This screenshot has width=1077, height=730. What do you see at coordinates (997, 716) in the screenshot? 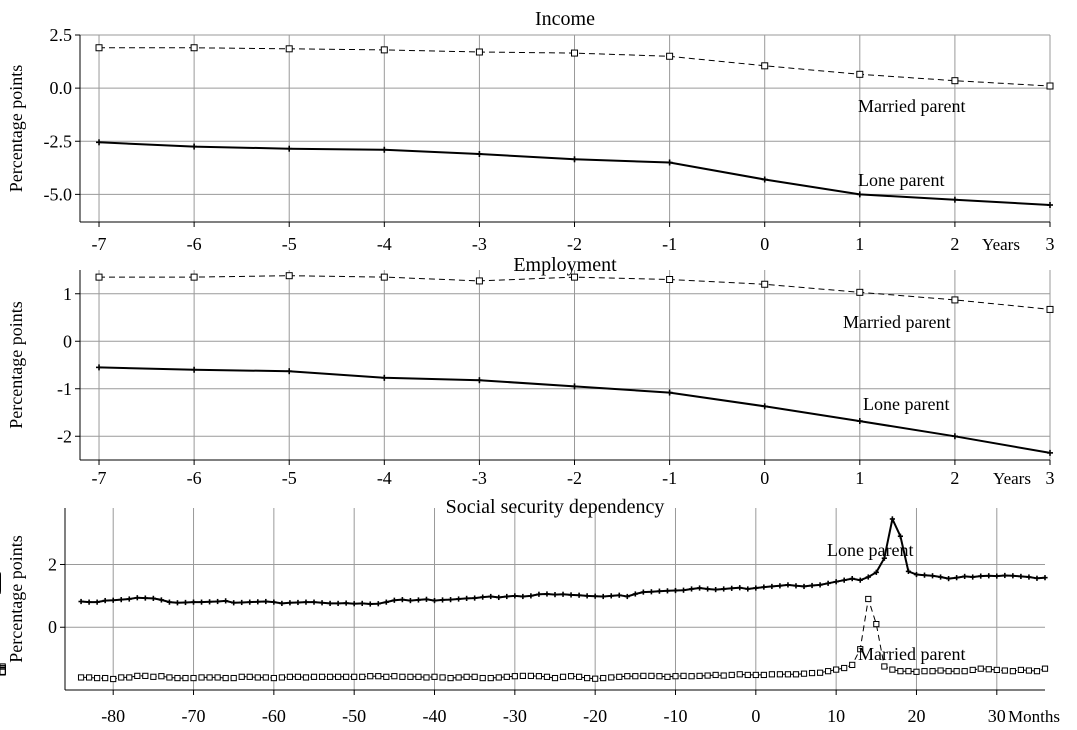
I see `x-tick-label: 30` at bounding box center [997, 716].